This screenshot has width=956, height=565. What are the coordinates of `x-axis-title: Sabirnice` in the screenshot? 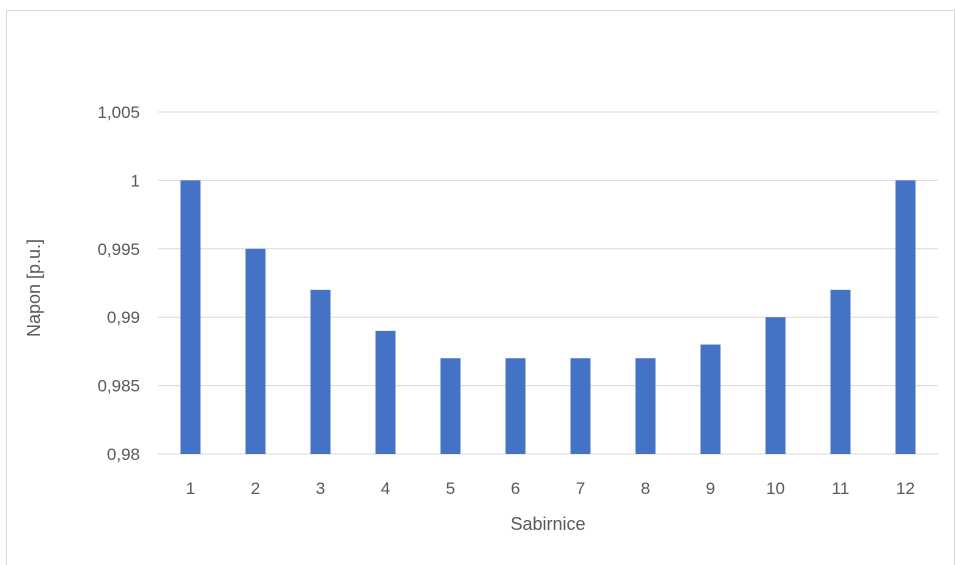 It's located at (547, 524).